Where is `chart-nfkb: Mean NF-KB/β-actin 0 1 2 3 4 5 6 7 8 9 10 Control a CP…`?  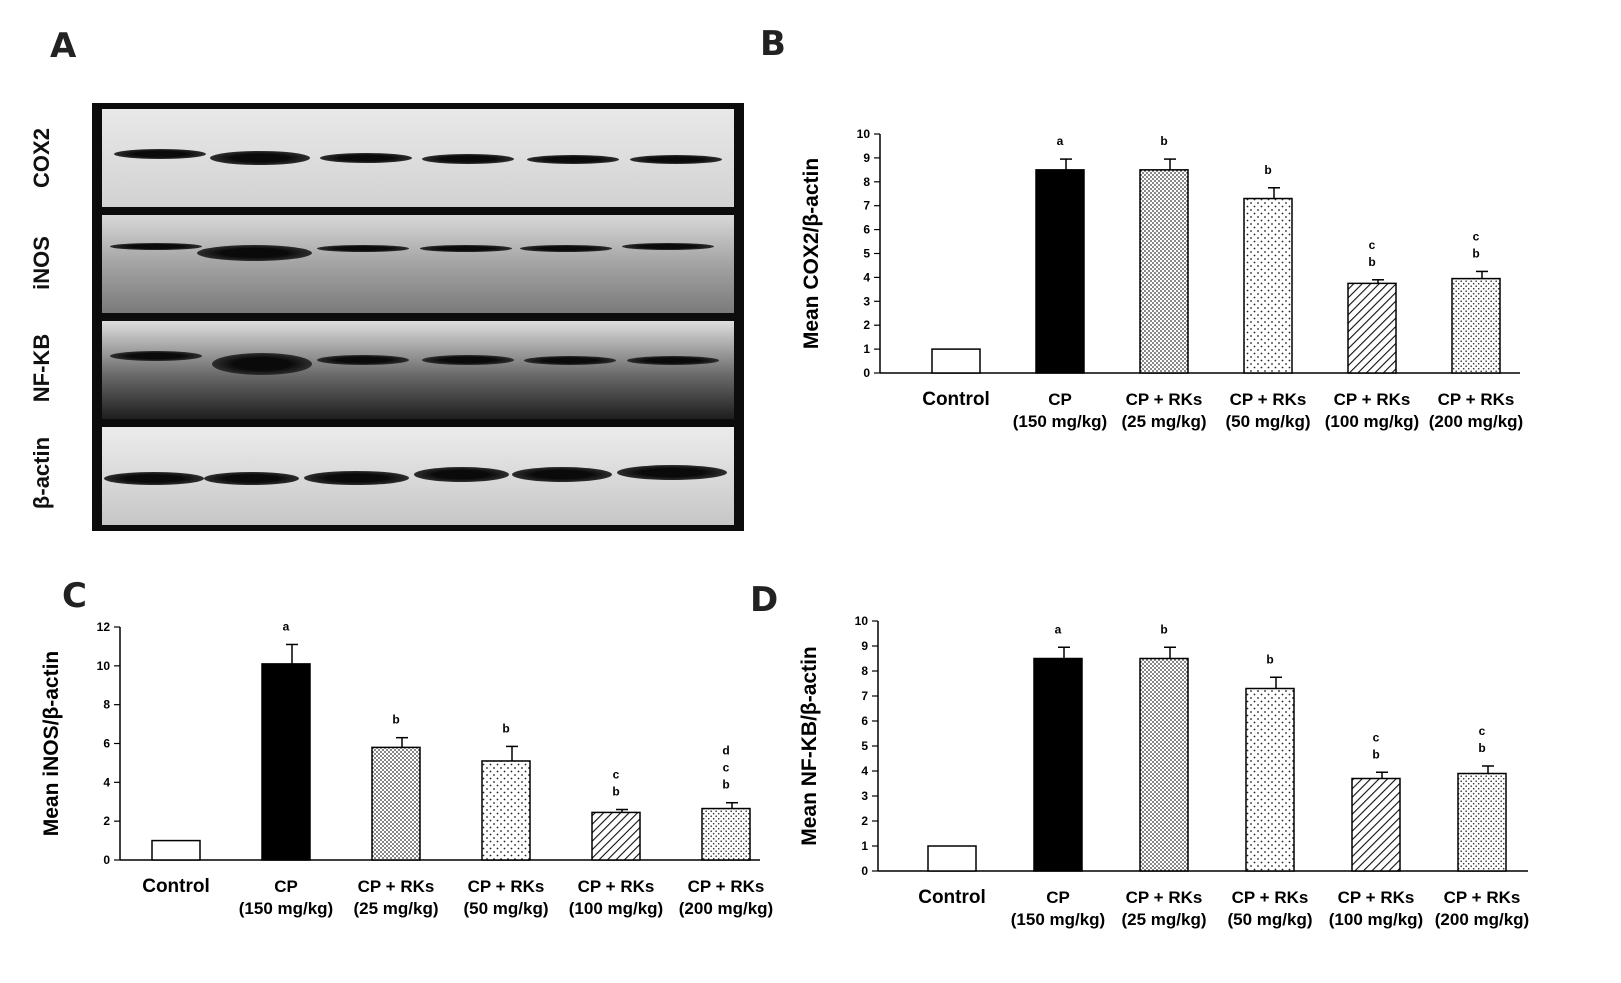 chart-nfkb: Mean NF-KB/β-actin 0 1 2 3 4 5 6 7 8 9 10 Control a CP… is located at coordinates (1163, 771).